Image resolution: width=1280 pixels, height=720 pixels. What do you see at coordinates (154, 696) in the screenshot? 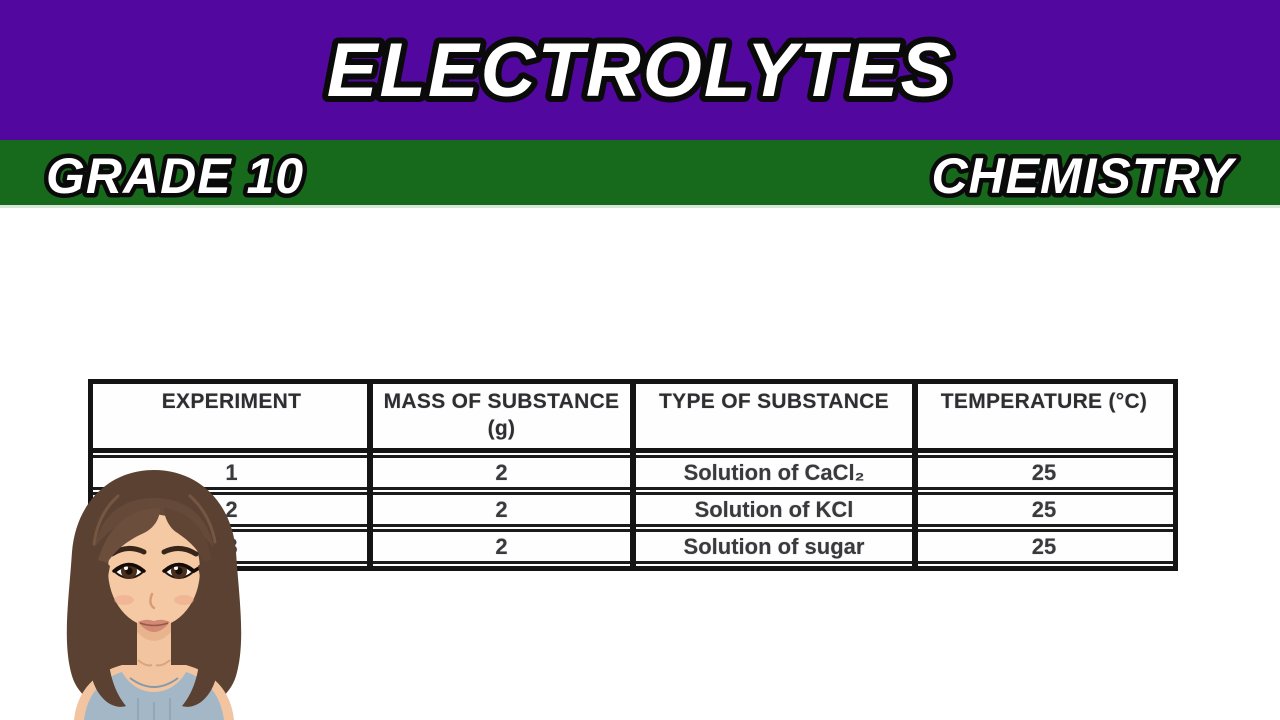
I see `avatar-tank-top` at bounding box center [154, 696].